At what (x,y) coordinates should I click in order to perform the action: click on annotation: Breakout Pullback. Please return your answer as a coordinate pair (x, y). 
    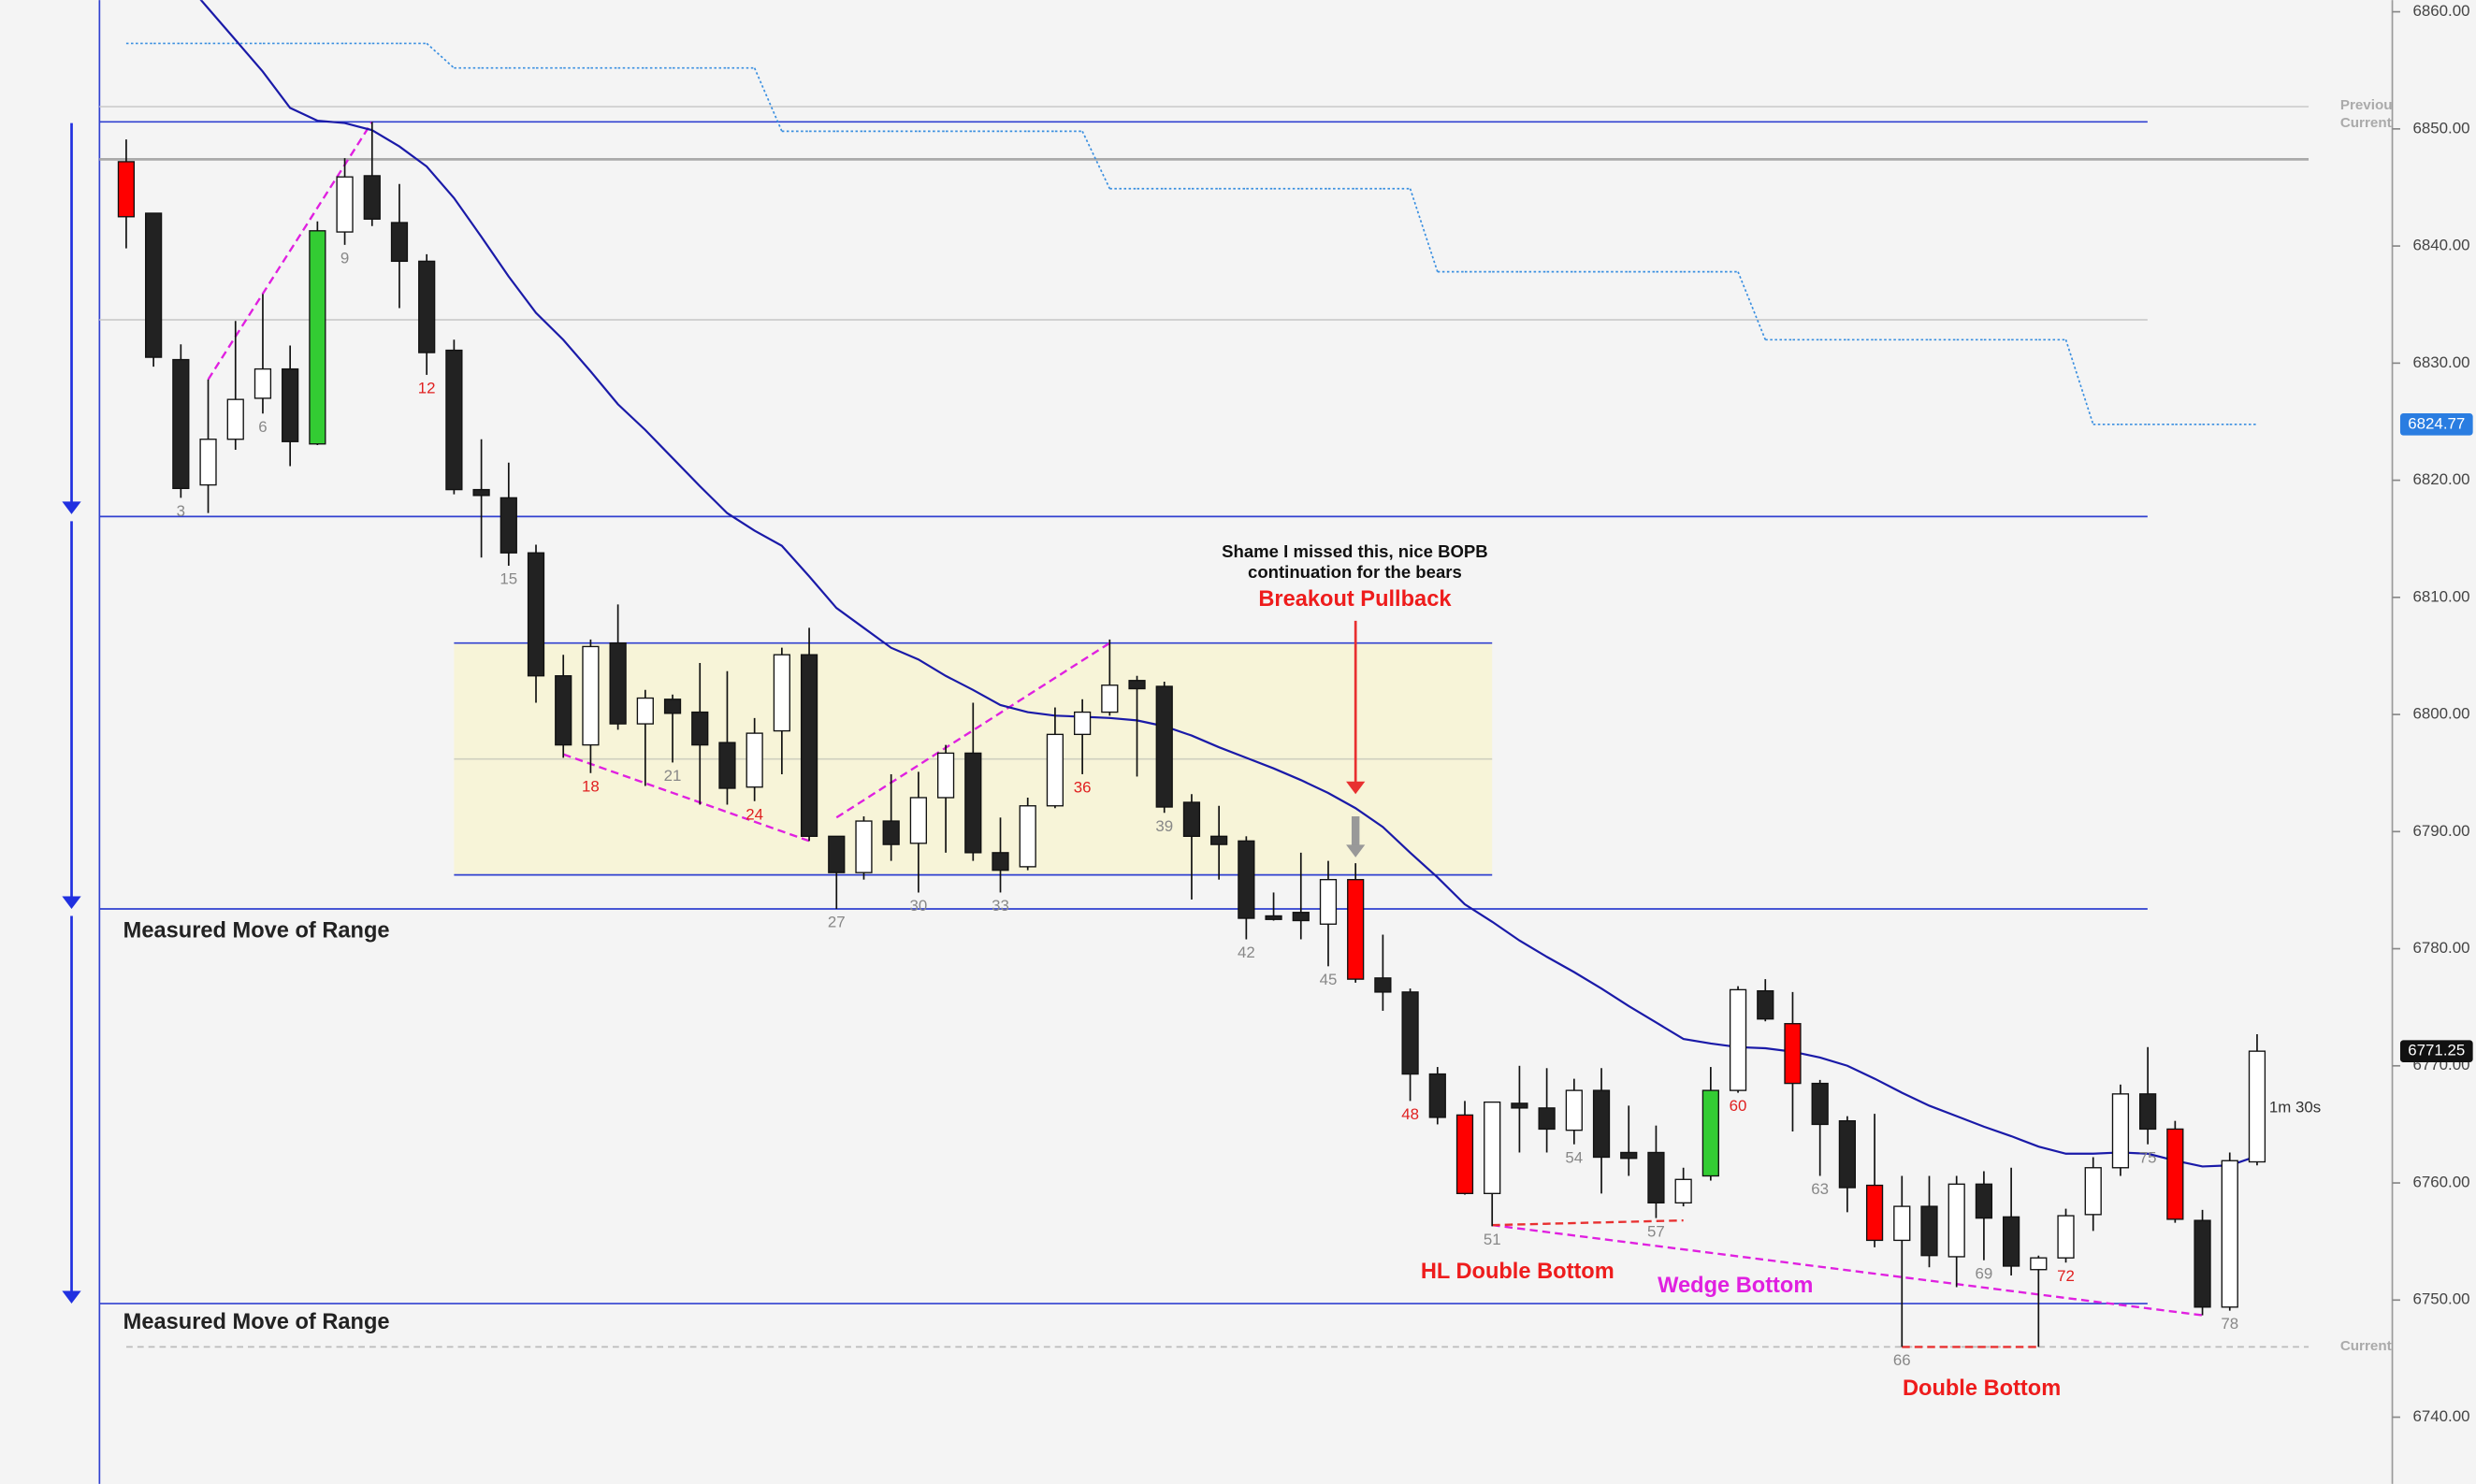
    Looking at the image, I should click on (1355, 599).